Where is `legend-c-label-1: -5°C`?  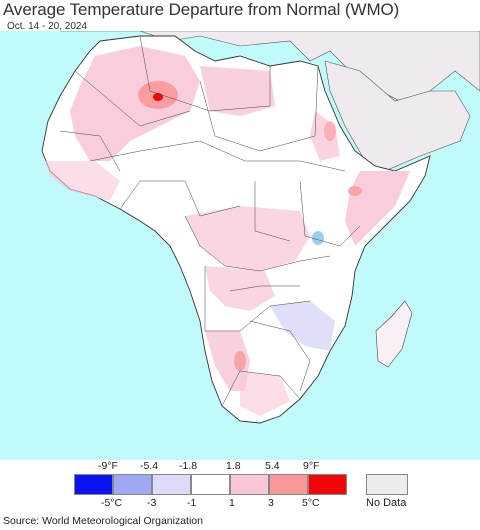
legend-c-label-1: -5°C is located at coordinates (112, 503).